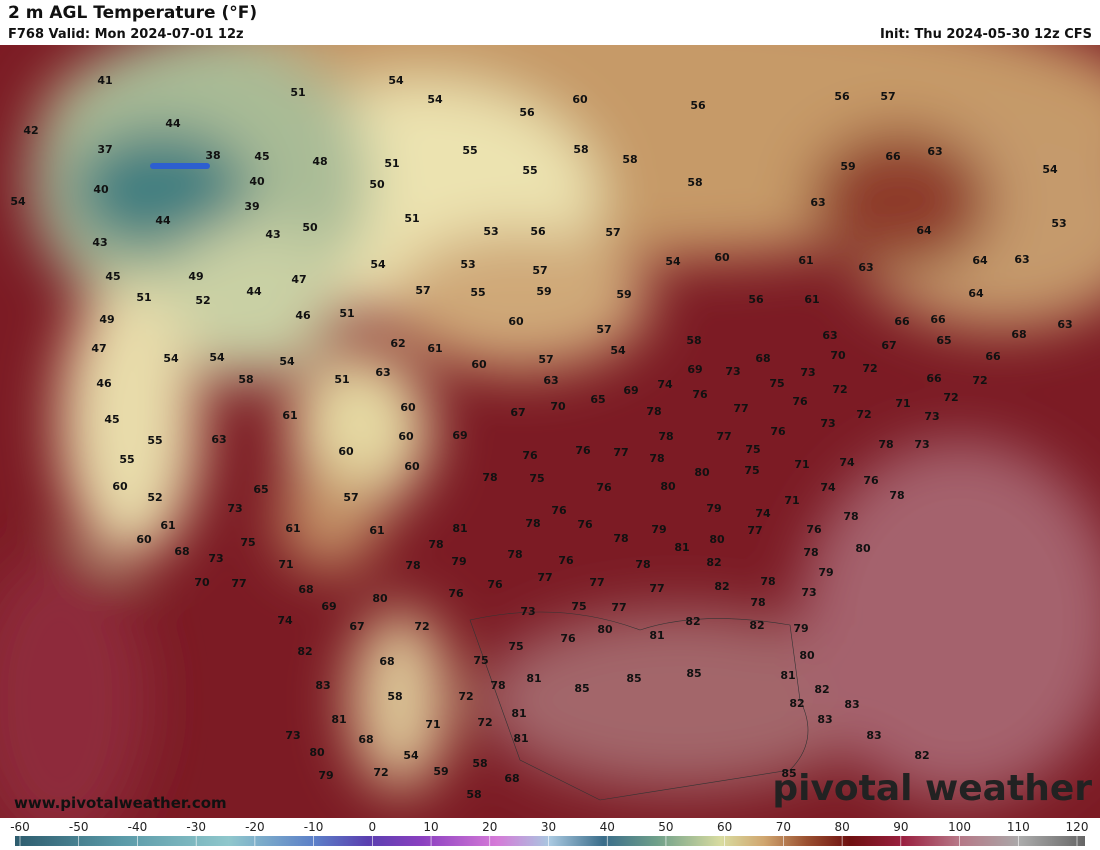  What do you see at coordinates (104, 80) in the screenshot?
I see `temp-label: 41` at bounding box center [104, 80].